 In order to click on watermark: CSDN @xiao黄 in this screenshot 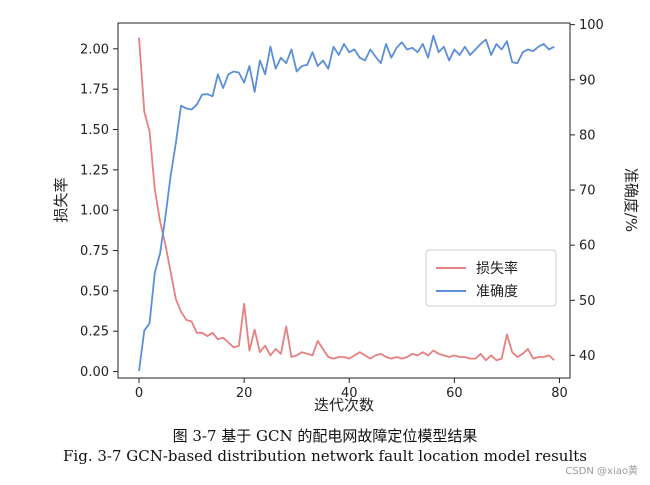, I will do `click(601, 471)`.